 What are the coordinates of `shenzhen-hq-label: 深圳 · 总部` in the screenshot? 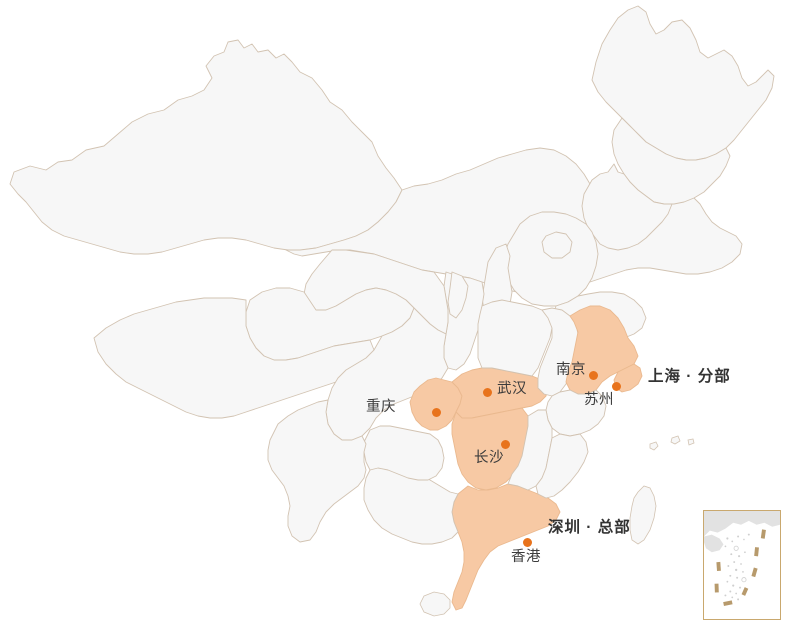 It's located at (589, 527).